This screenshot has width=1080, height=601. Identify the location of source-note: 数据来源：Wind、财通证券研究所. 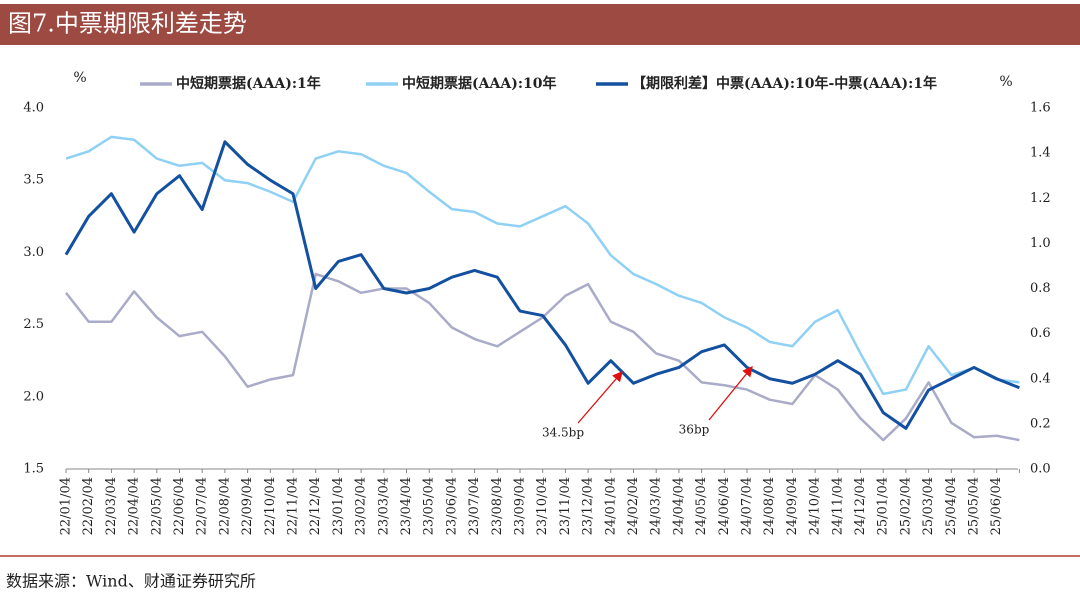
(131, 581).